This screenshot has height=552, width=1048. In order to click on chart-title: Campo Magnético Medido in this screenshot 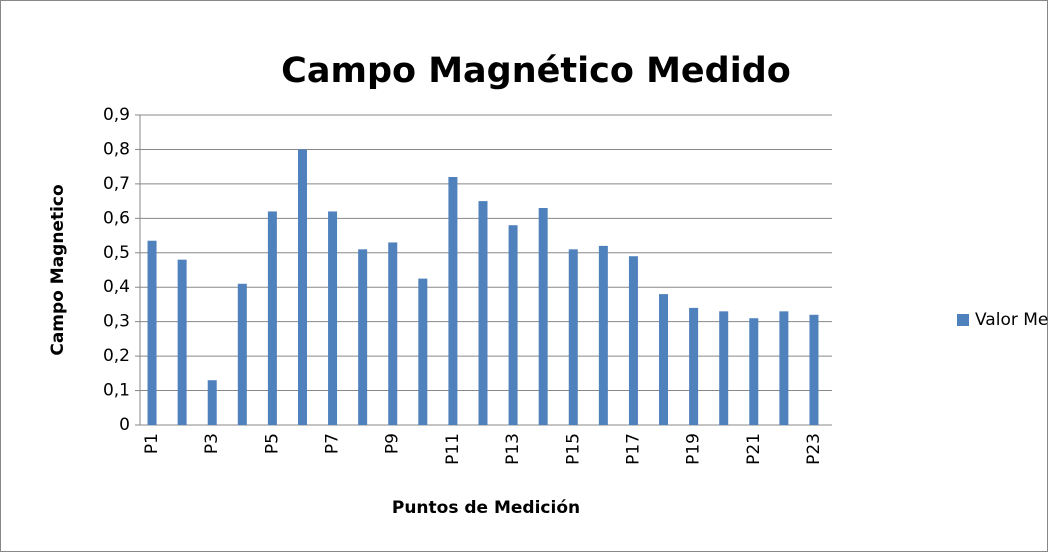, I will do `click(536, 71)`.